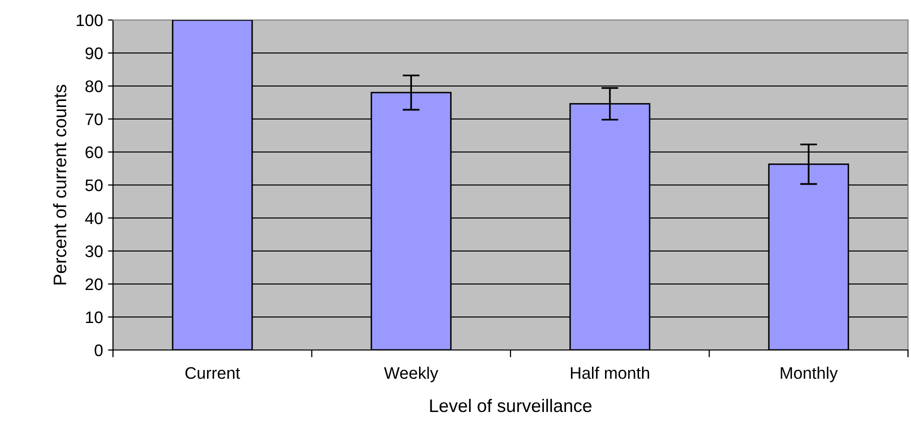  I want to click on x-tick-label: Half month, so click(610, 372).